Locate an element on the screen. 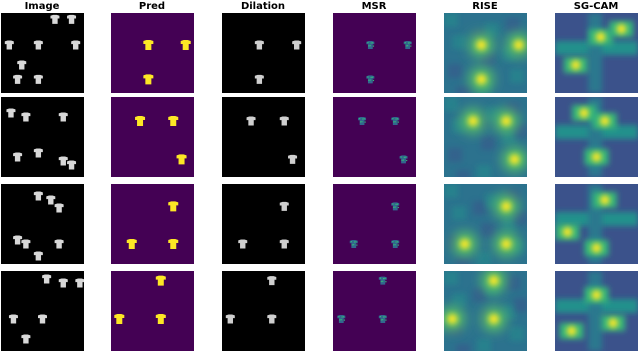  column-title: RISE is located at coordinates (485, 6).